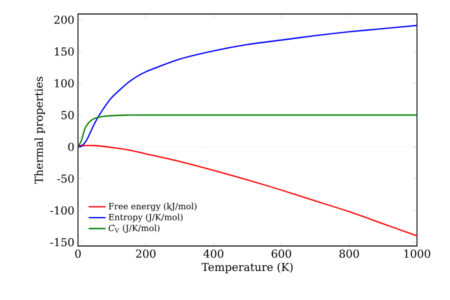  What do you see at coordinates (64, 51) in the screenshot?
I see `y-tick-label: 150` at bounding box center [64, 51].